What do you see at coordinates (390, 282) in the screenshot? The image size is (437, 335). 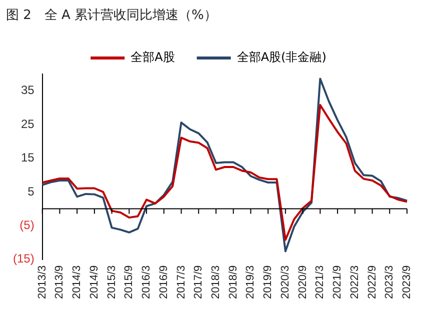 I see `x-tick-label: 2023/3` at bounding box center [390, 282].